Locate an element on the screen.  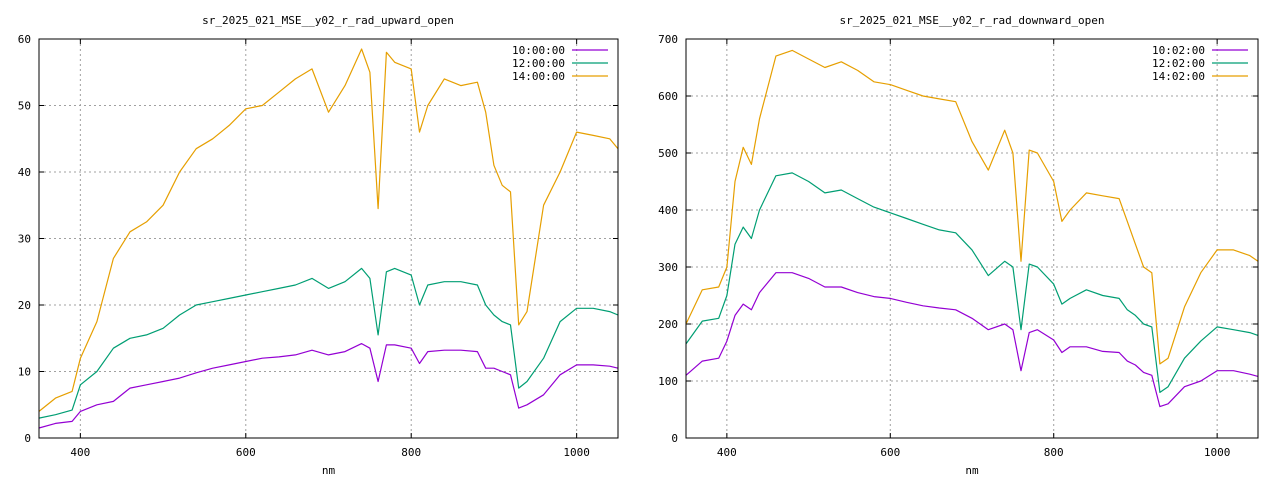
y-tick-label: 500 is located at coordinates (668, 153).